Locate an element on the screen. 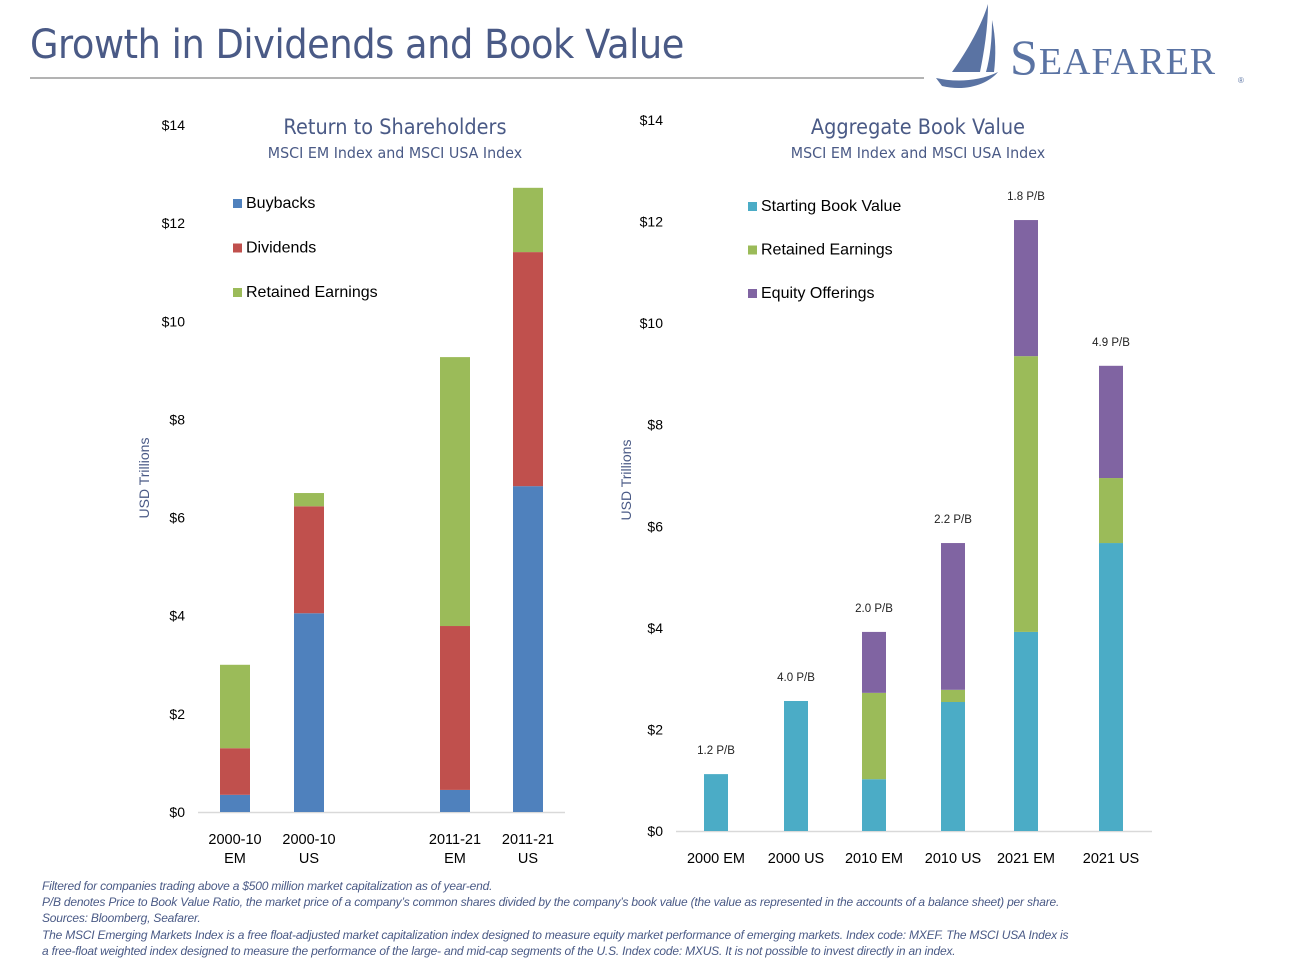 This screenshot has height=969, width=1294. legend-label-starting-book-value: Starting Book Value is located at coordinates (831, 206).